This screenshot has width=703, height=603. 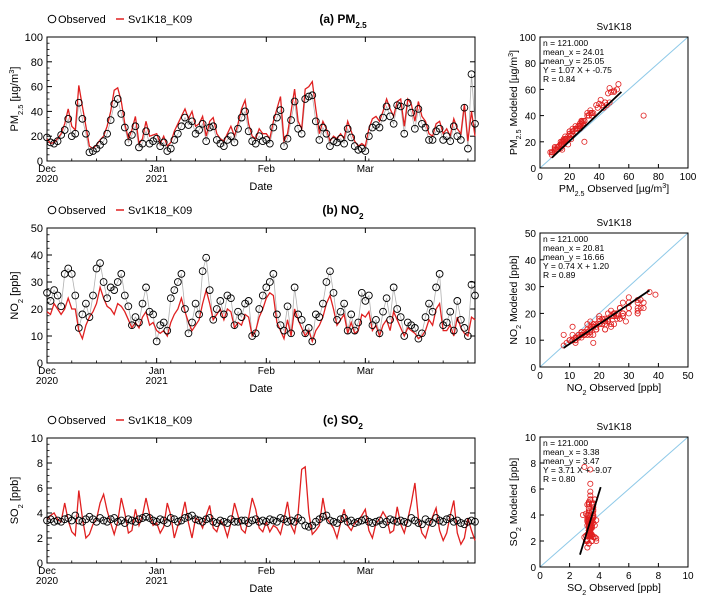 I want to click on regression-line, so click(x=587, y=125).